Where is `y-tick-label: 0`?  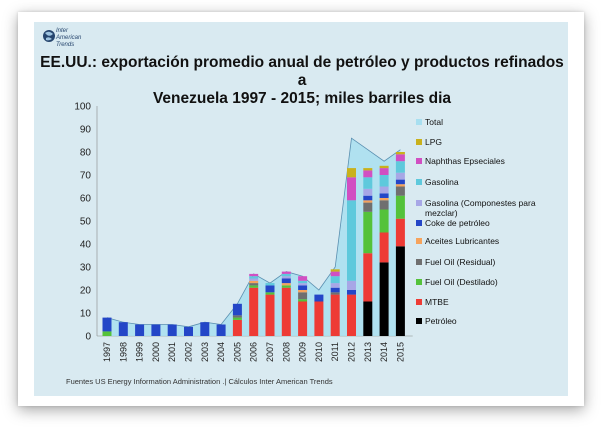
y-tick-label: 0 is located at coordinates (88, 337).